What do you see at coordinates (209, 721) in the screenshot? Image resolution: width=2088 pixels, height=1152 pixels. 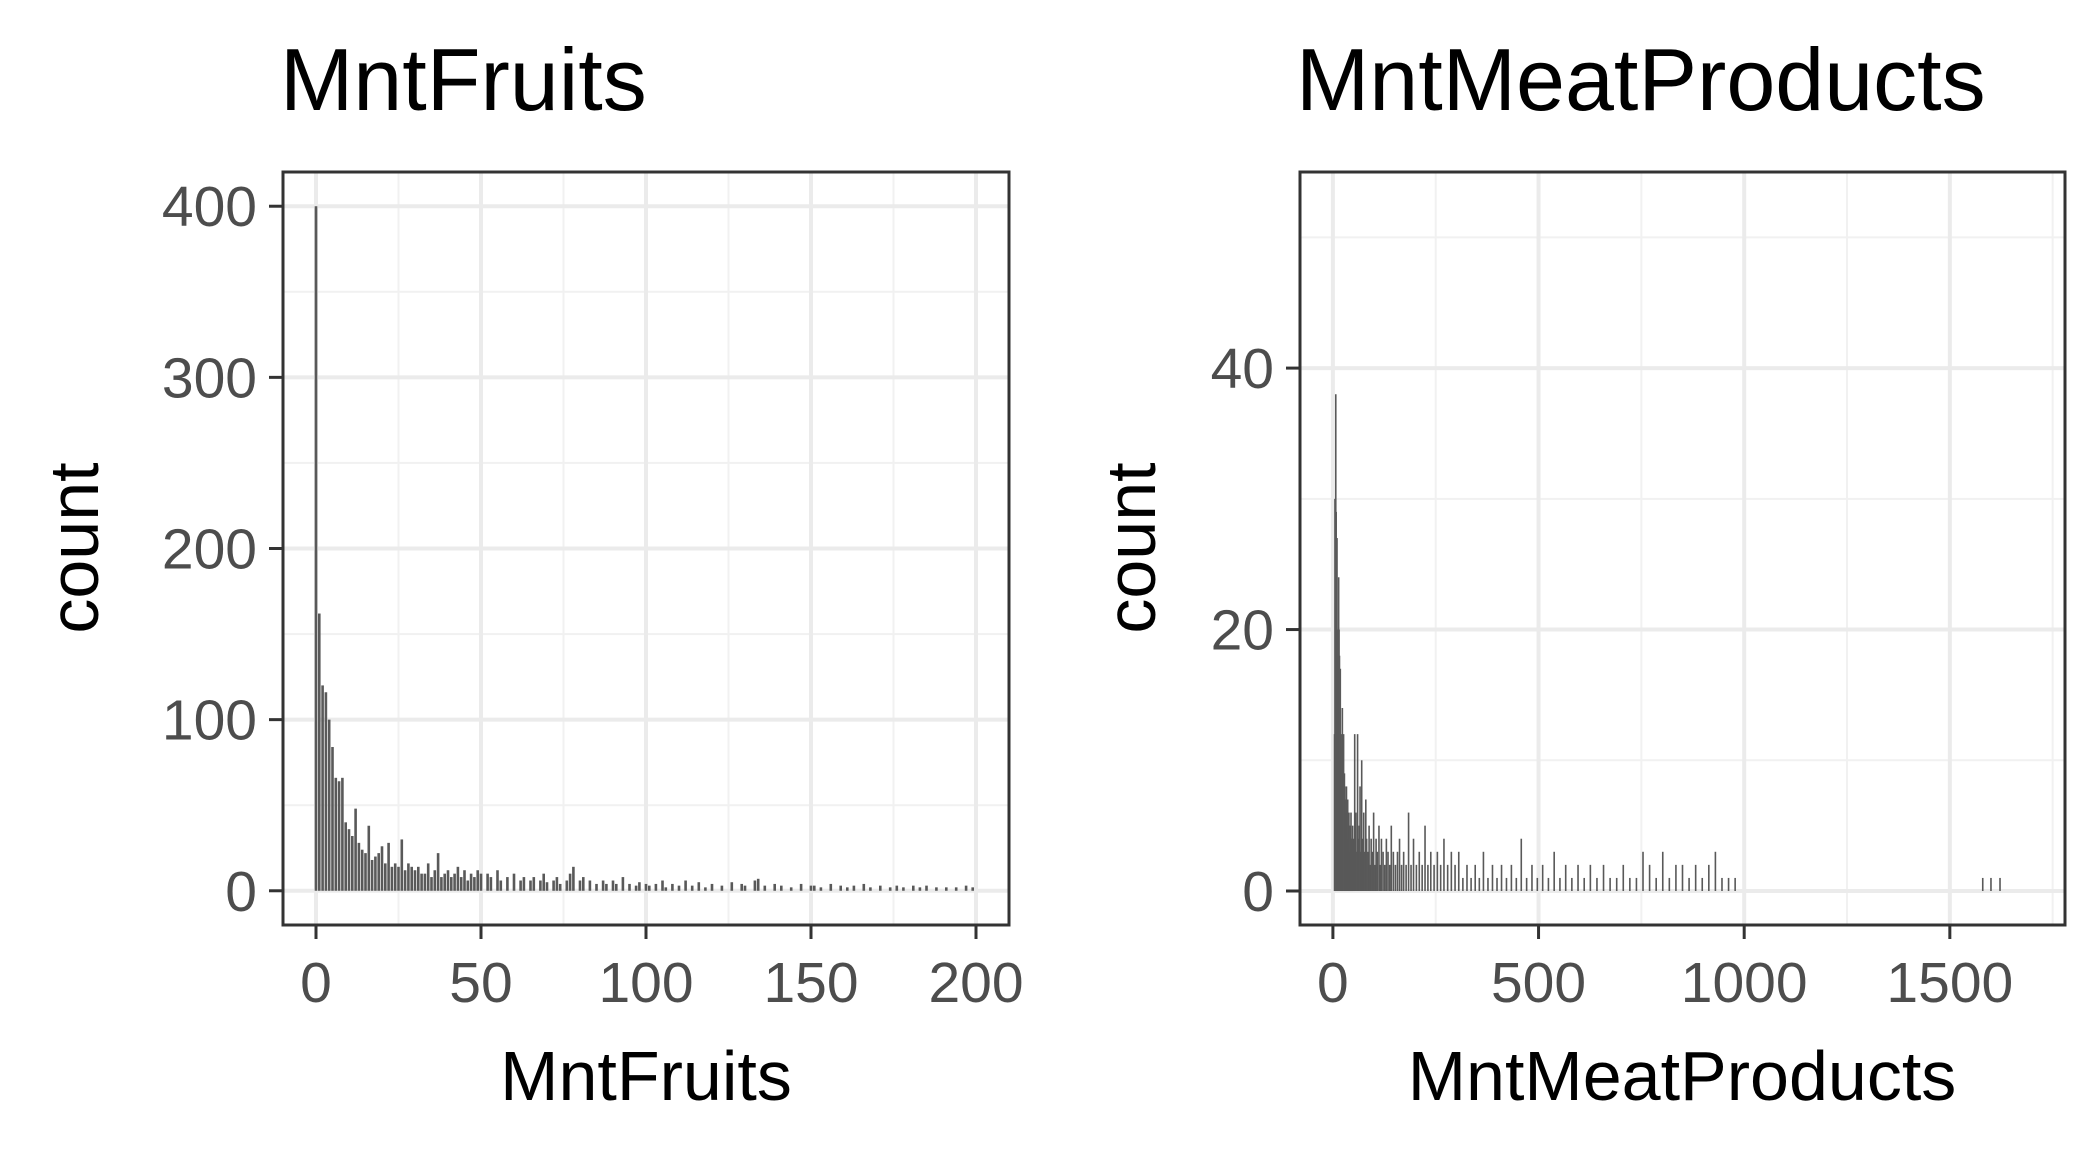 I see `y-tick-label: 100` at bounding box center [209, 721].